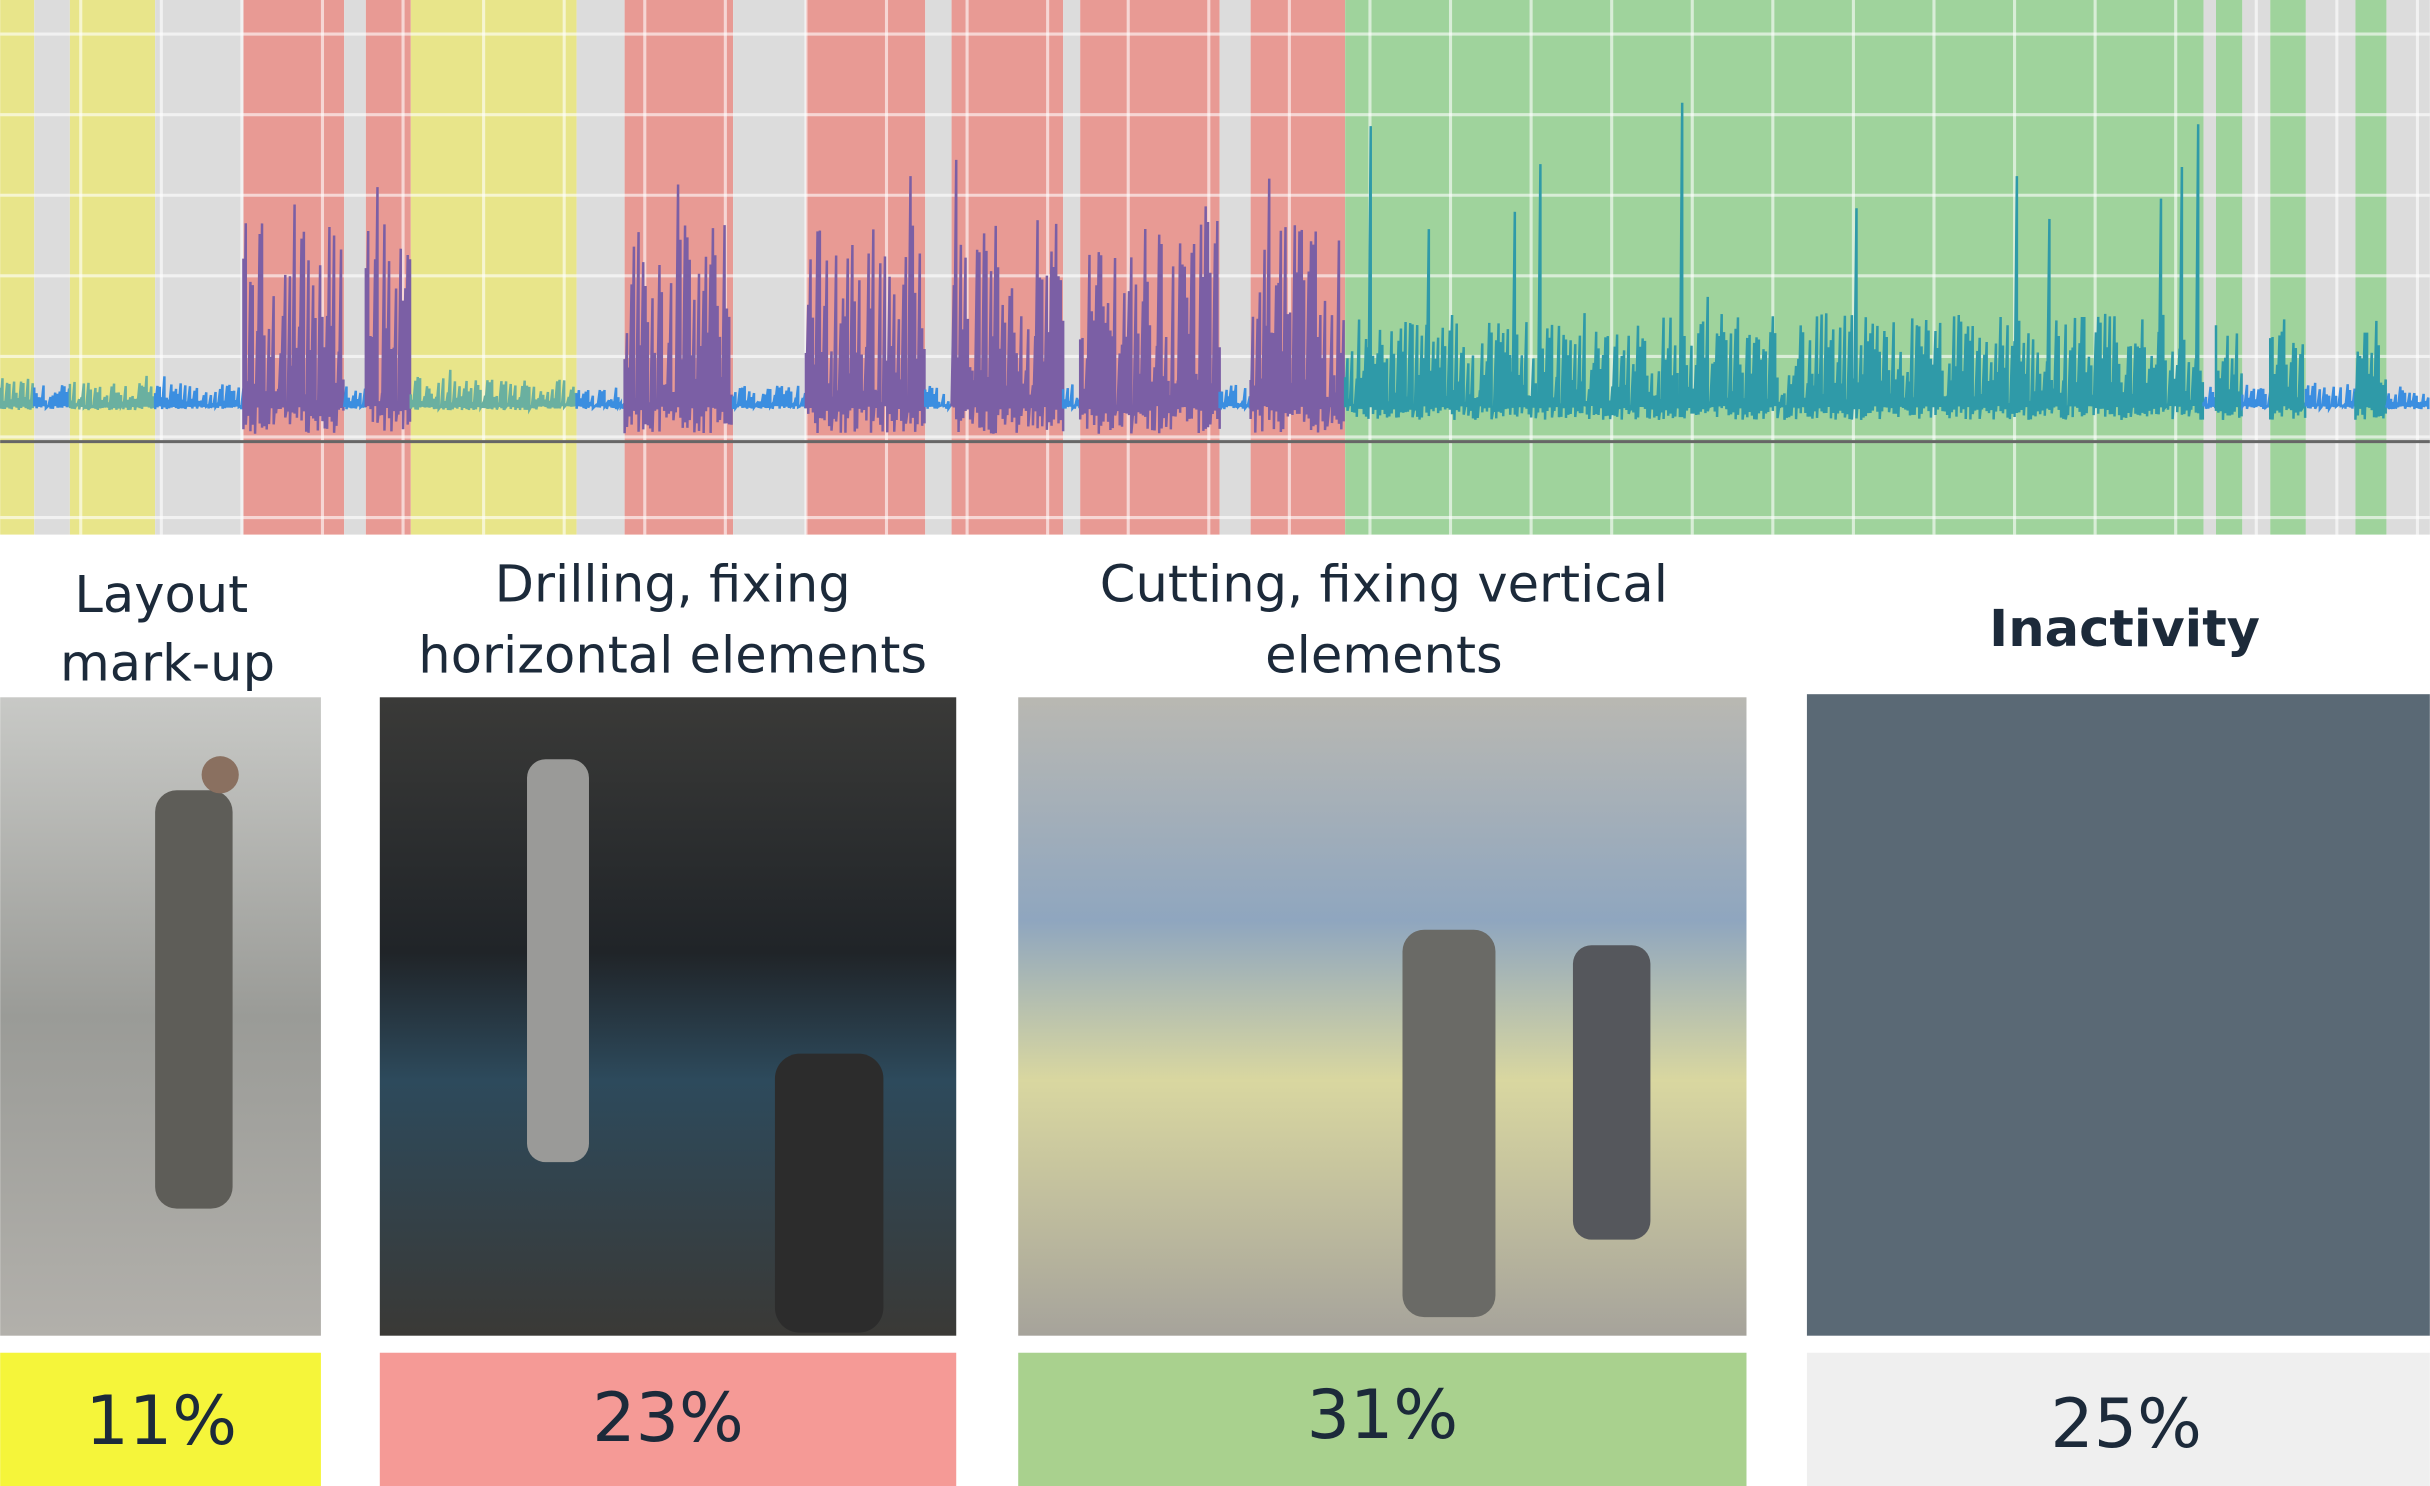  I want to click on activity-label: Layout, so click(161, 595).